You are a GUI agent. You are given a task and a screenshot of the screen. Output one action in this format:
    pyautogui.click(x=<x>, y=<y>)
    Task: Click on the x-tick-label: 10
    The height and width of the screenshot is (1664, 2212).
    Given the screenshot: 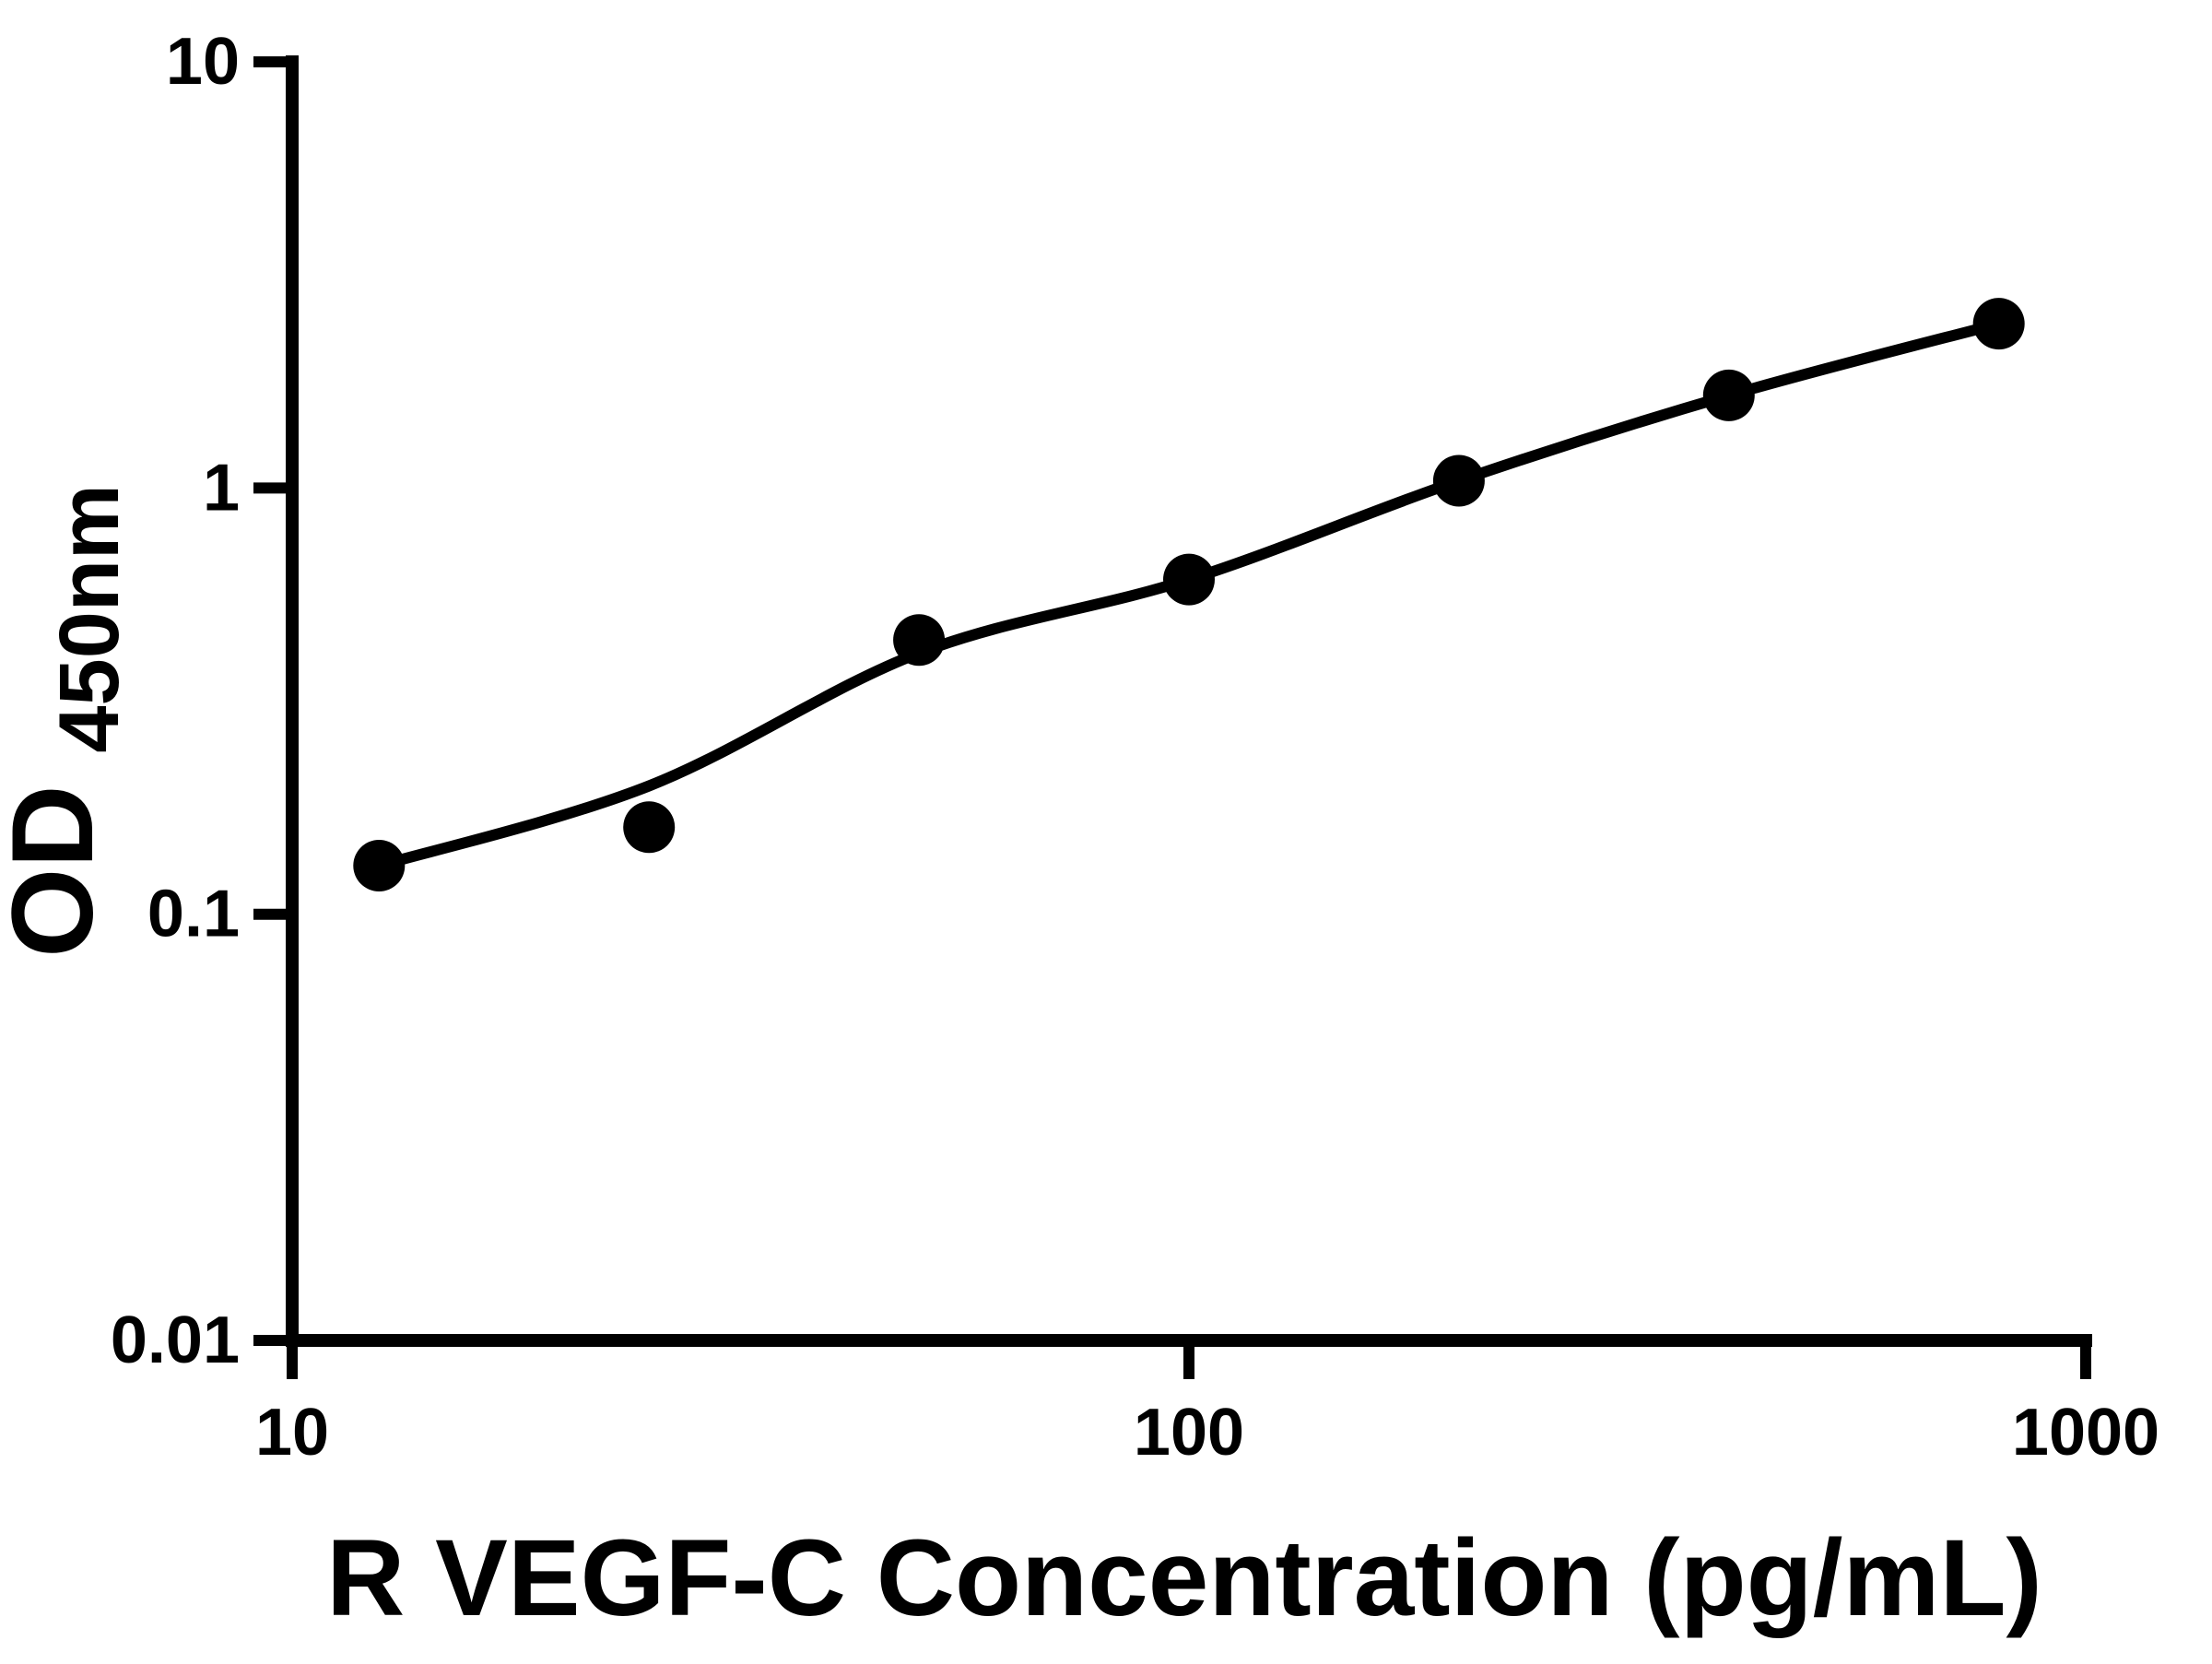 What is the action you would take?
    pyautogui.click(x=292, y=1432)
    